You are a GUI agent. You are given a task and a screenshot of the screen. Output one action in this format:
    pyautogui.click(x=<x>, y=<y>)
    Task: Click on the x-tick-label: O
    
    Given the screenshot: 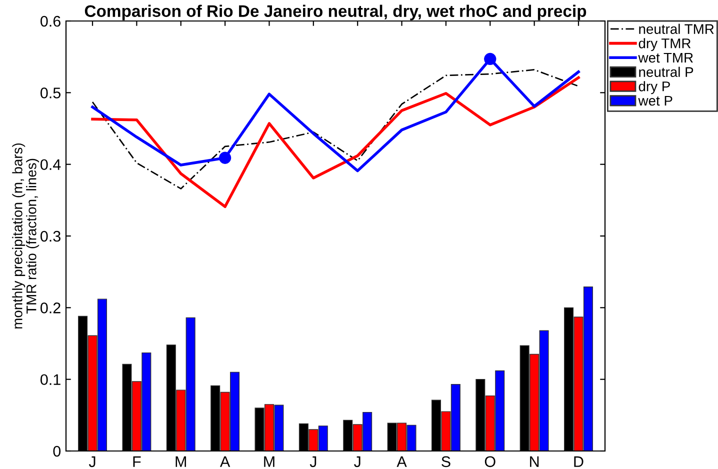 What is the action you would take?
    pyautogui.click(x=490, y=462)
    